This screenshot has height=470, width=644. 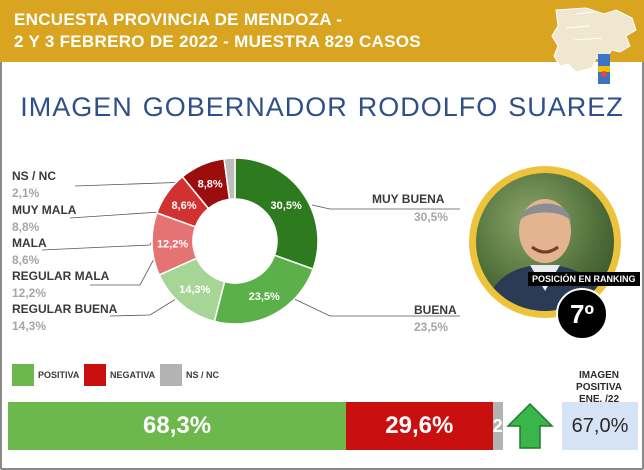 I want to click on value-muy-mala: 8,8%, so click(x=26, y=227).